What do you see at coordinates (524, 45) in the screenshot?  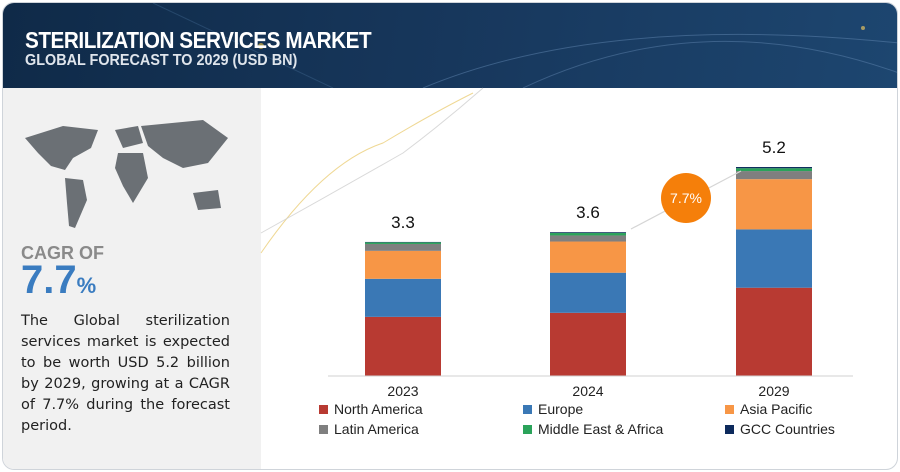 I see `banner-decoration` at bounding box center [524, 45].